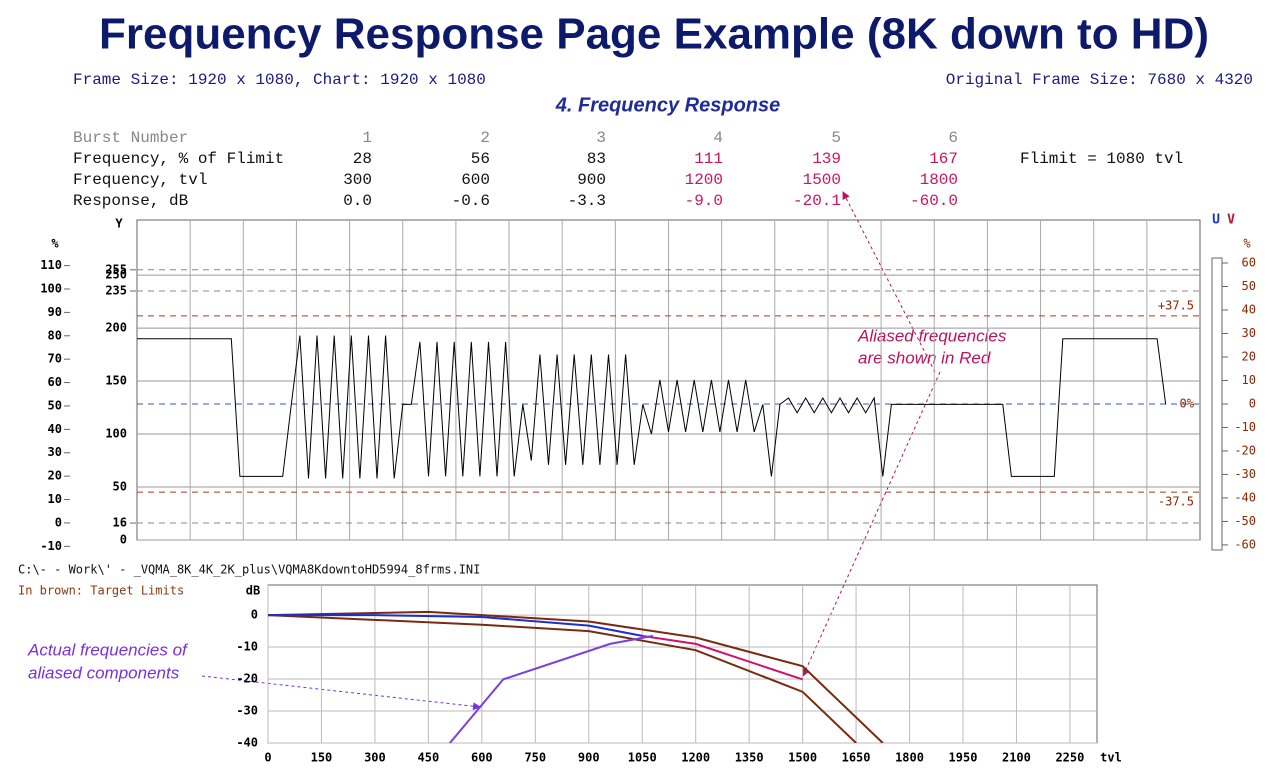 The image size is (1280, 774). Describe the element at coordinates (482, 758) in the screenshot. I see `x-tick-label: 600` at that location.